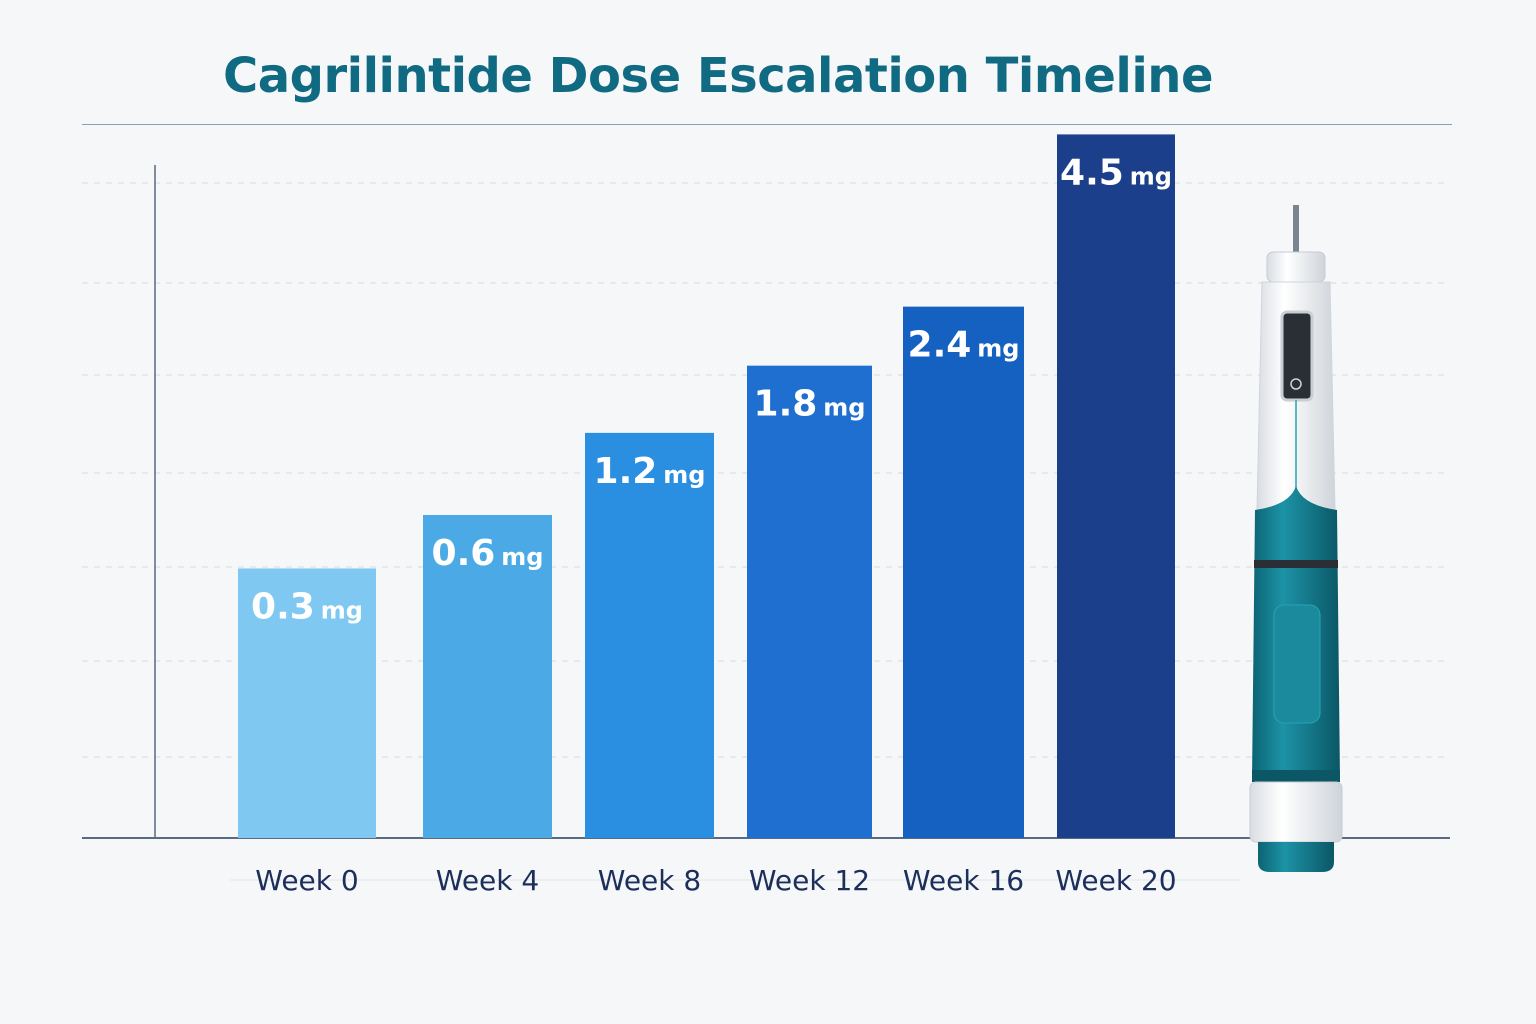  Describe the element at coordinates (650, 471) in the screenshot. I see `data-label: 1.2 mg` at that location.